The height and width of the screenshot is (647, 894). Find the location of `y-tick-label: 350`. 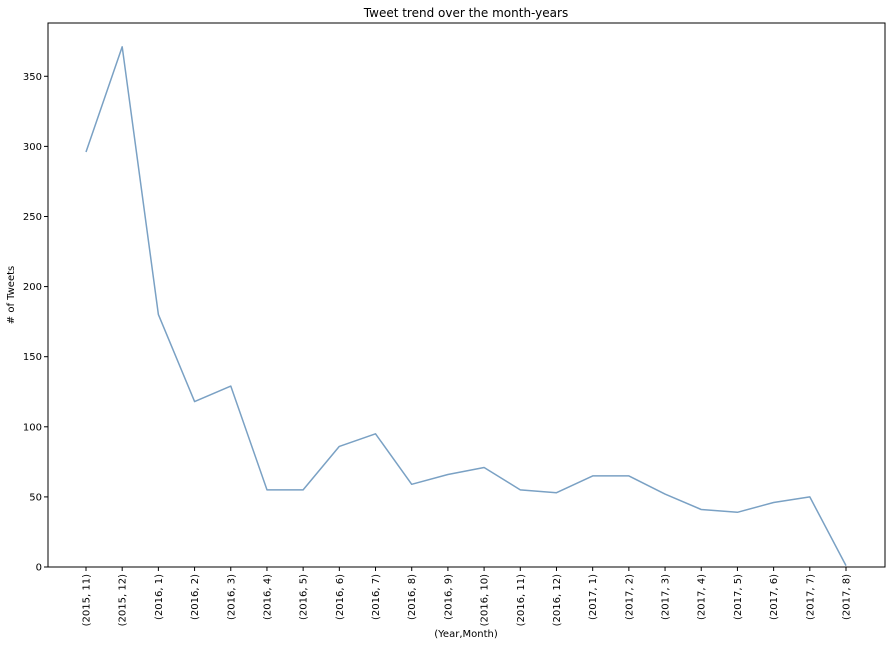

y-tick-label: 350 is located at coordinates (32, 77).